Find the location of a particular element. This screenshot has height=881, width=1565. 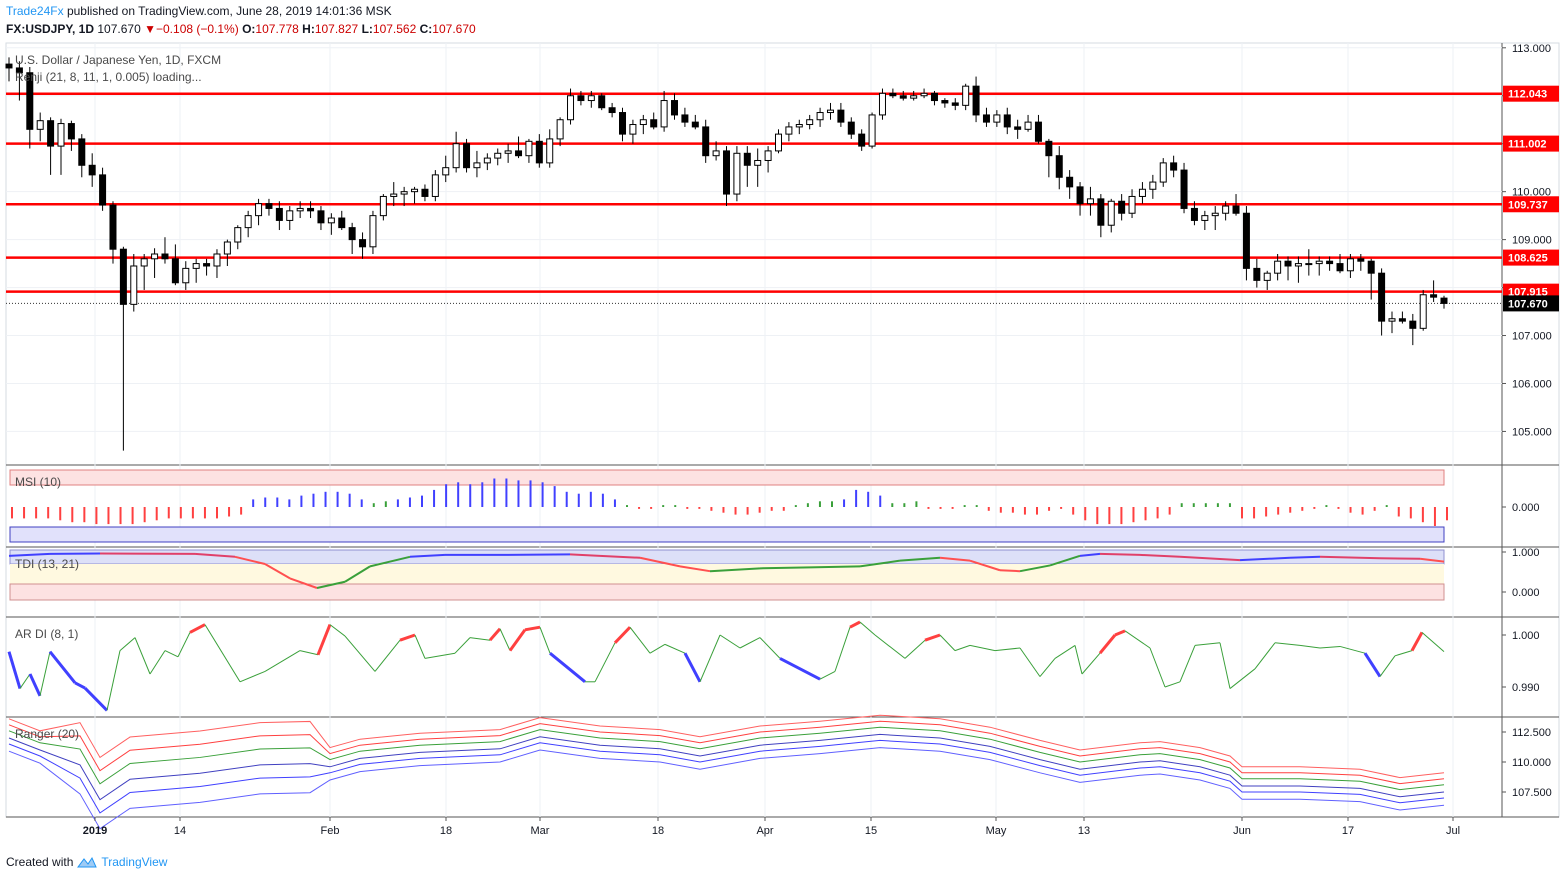

high-value: 107.827 is located at coordinates (336, 29).